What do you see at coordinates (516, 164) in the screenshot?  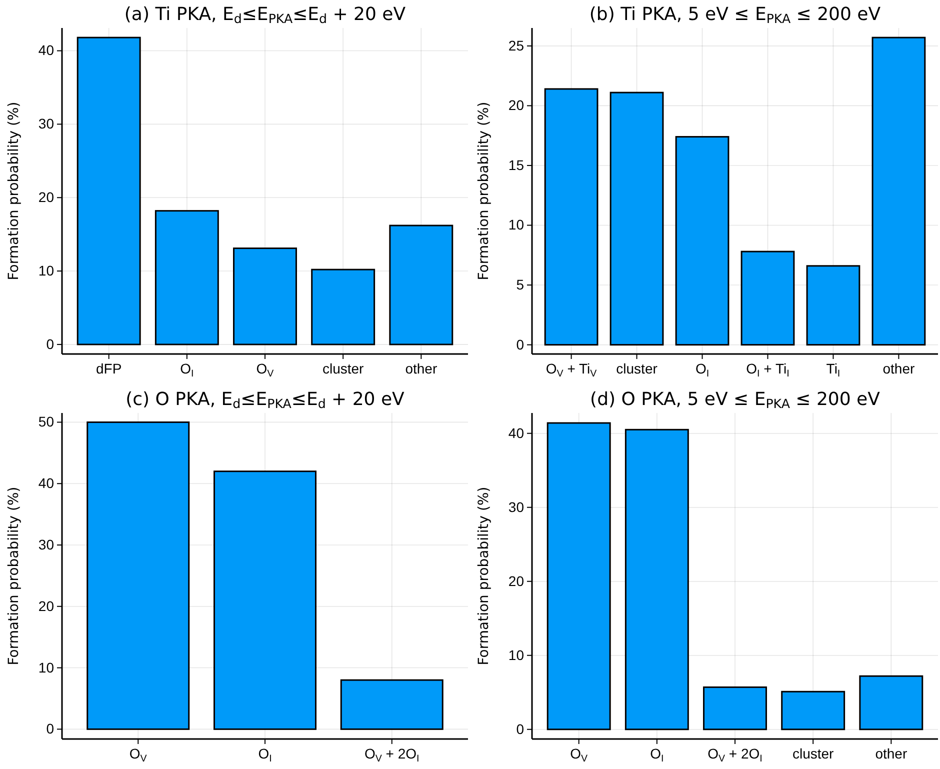 I see `y-tick-label: 15` at bounding box center [516, 164].